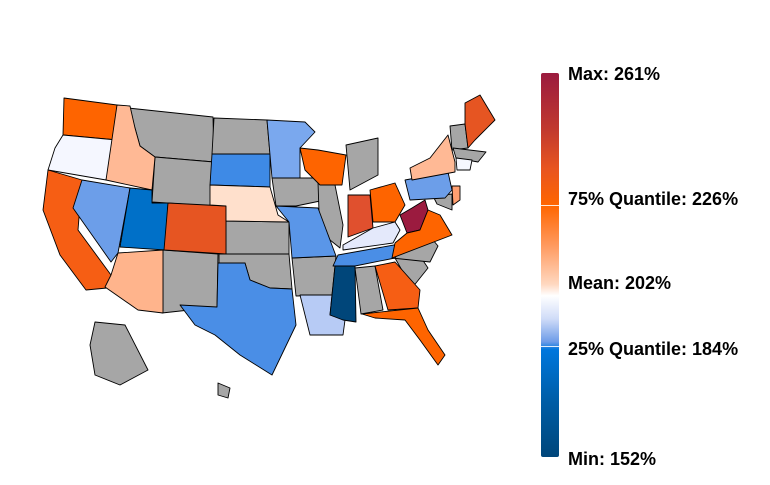  Describe the element at coordinates (403, 336) in the screenshot. I see `state-fl` at that location.